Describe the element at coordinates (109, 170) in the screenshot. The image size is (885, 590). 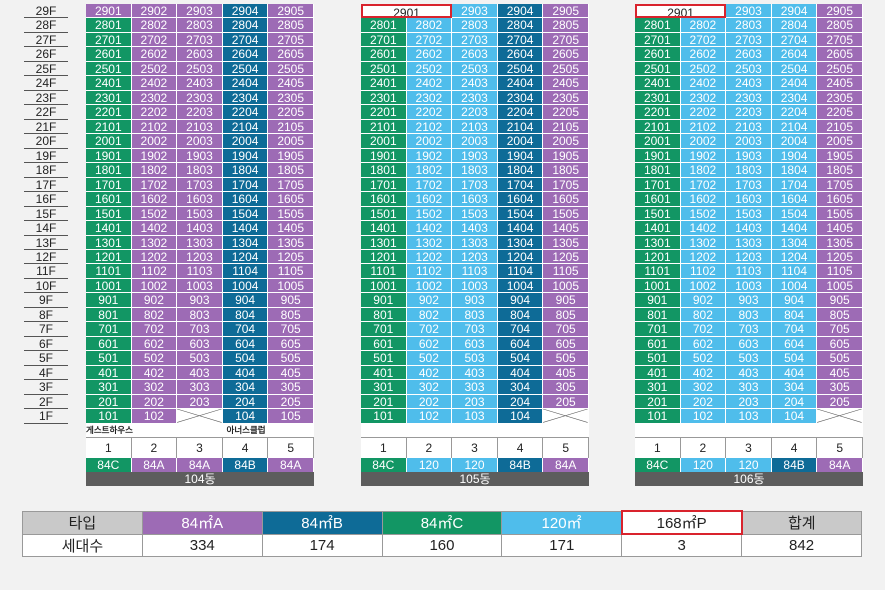
I see `unit-cell: 1801` at that location.